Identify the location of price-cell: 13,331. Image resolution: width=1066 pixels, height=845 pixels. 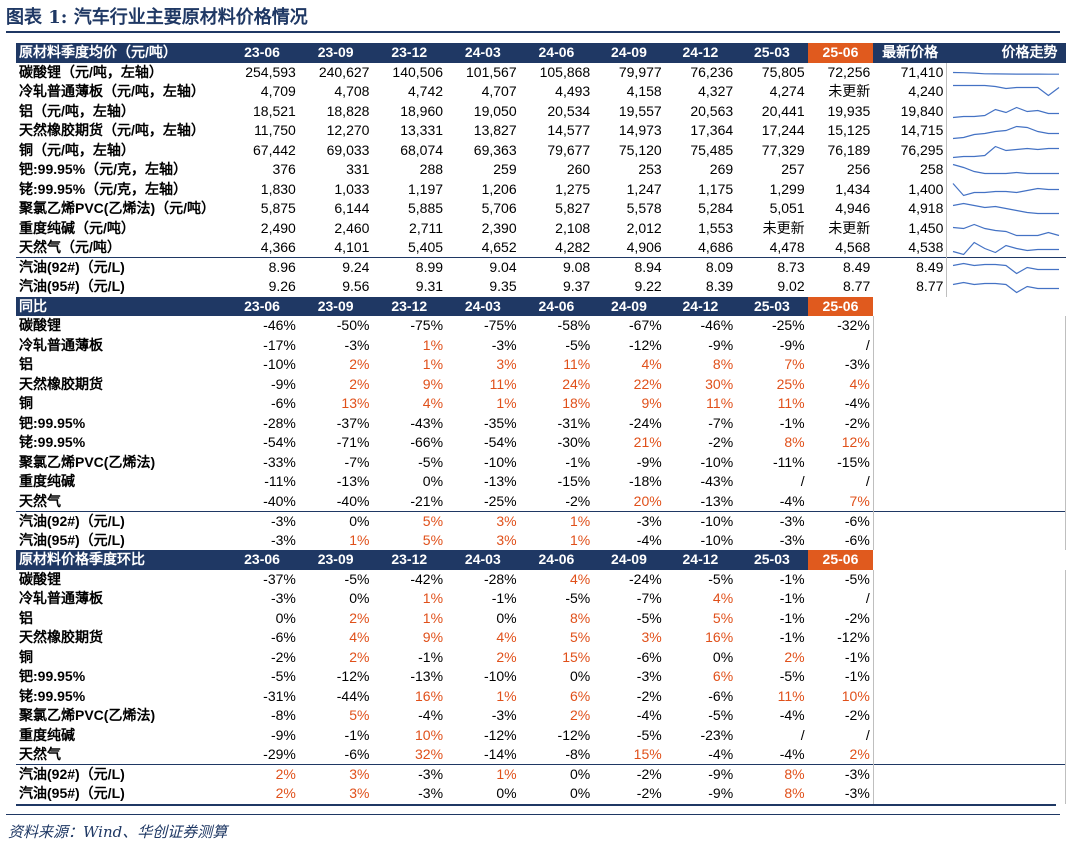
(422, 130).